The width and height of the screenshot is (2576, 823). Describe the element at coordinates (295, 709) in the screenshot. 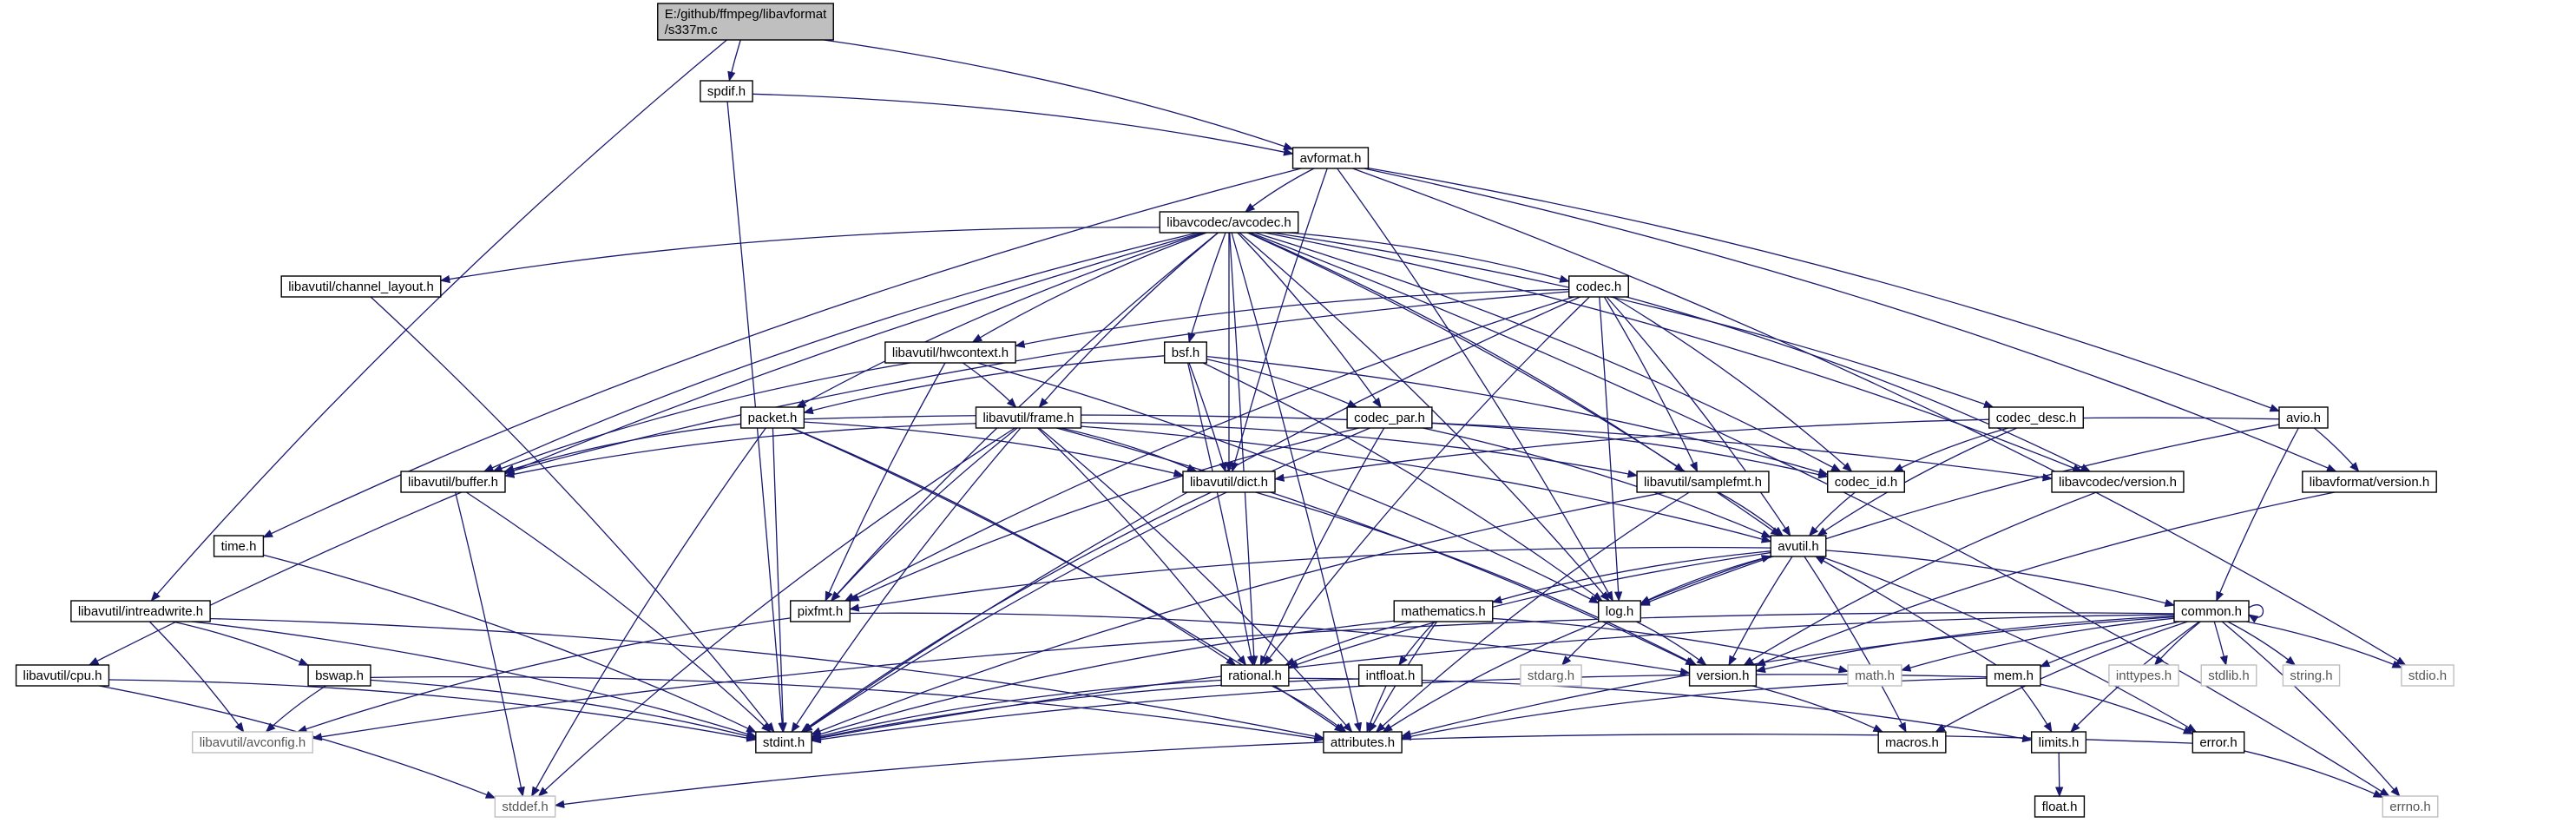

I see `edge-bswap-to-avconfig` at that location.